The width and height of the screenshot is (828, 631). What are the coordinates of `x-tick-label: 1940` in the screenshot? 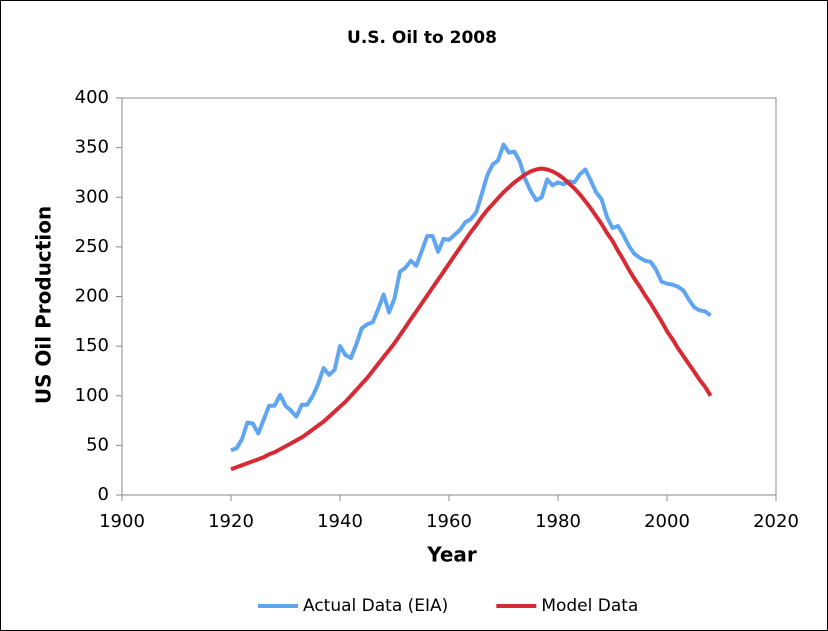 It's located at (340, 521).